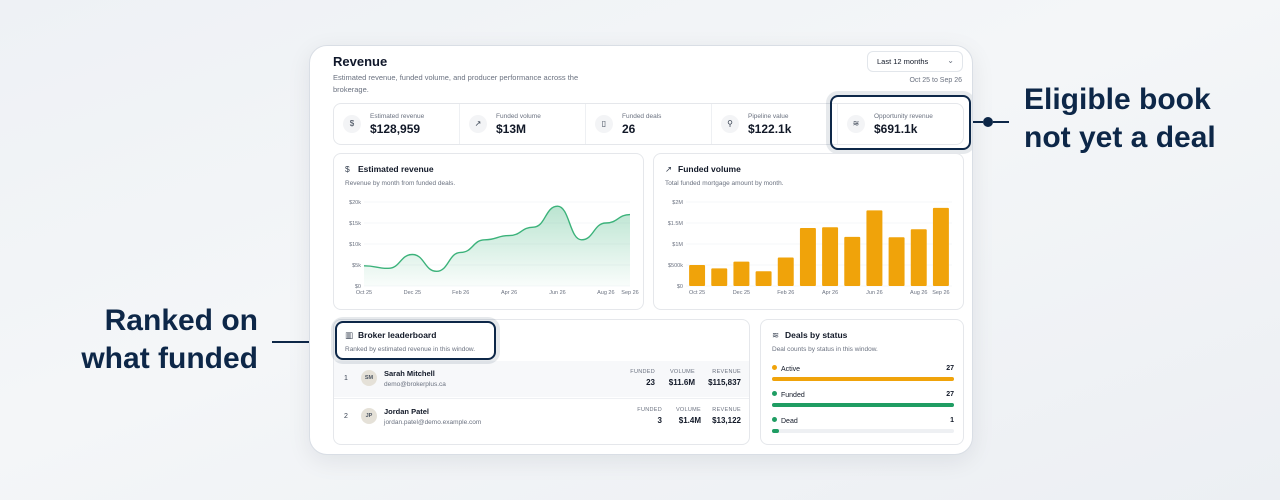 The image size is (1280, 500). Describe the element at coordinates (352, 124) in the screenshot. I see `dollar-icon: $` at that location.